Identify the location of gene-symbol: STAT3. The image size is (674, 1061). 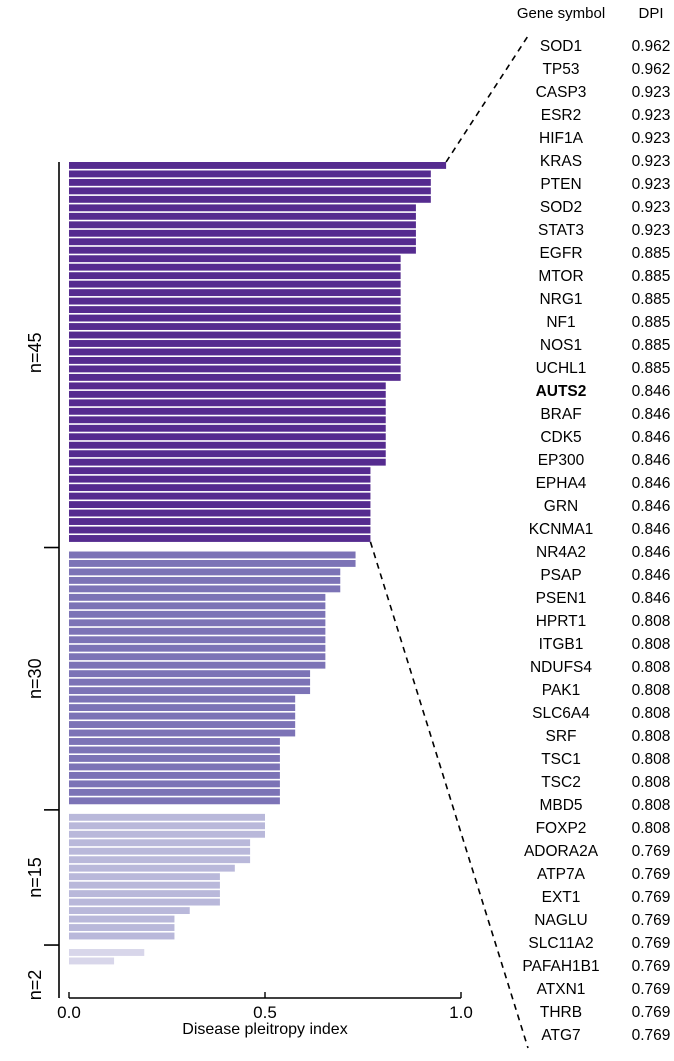
(561, 230).